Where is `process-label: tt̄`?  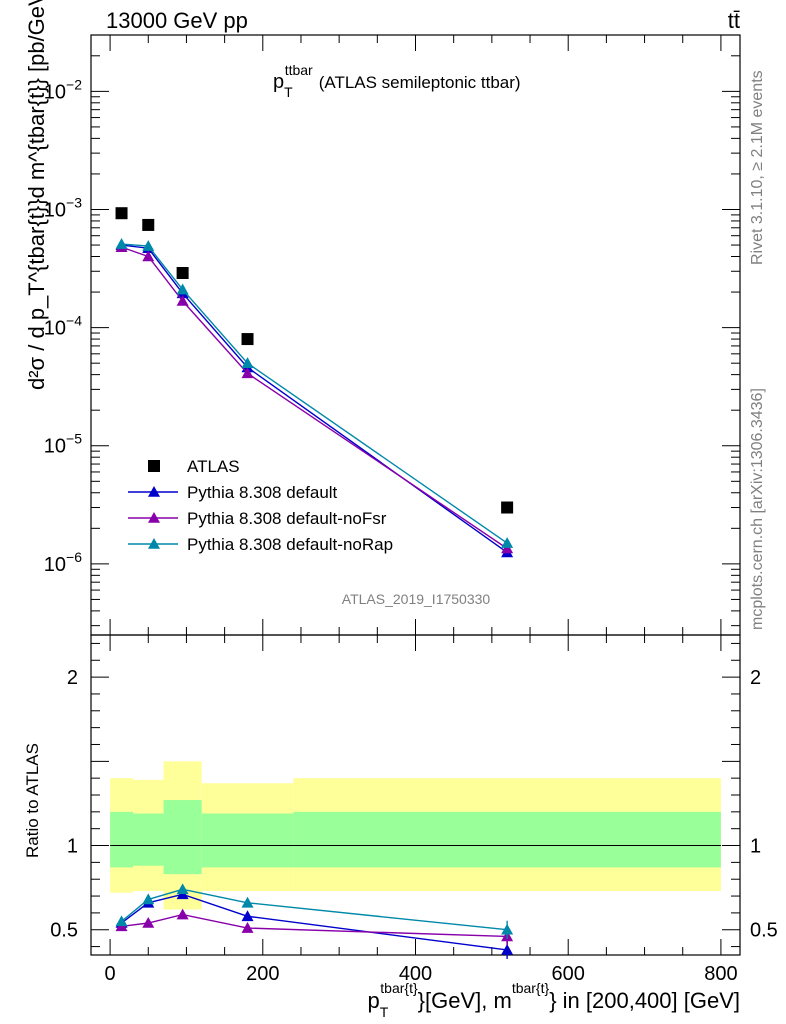
process-label: tt̄ is located at coordinates (734, 20).